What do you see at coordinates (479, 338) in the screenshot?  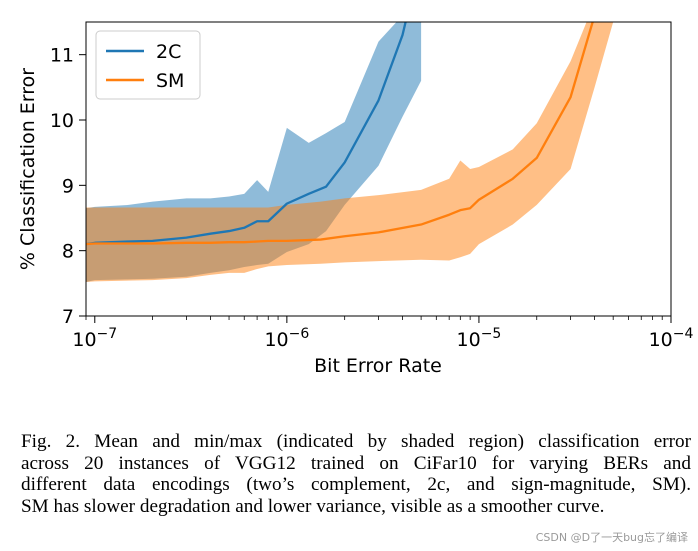 I see `x-tick-label: 10⁻⁵` at bounding box center [479, 338].